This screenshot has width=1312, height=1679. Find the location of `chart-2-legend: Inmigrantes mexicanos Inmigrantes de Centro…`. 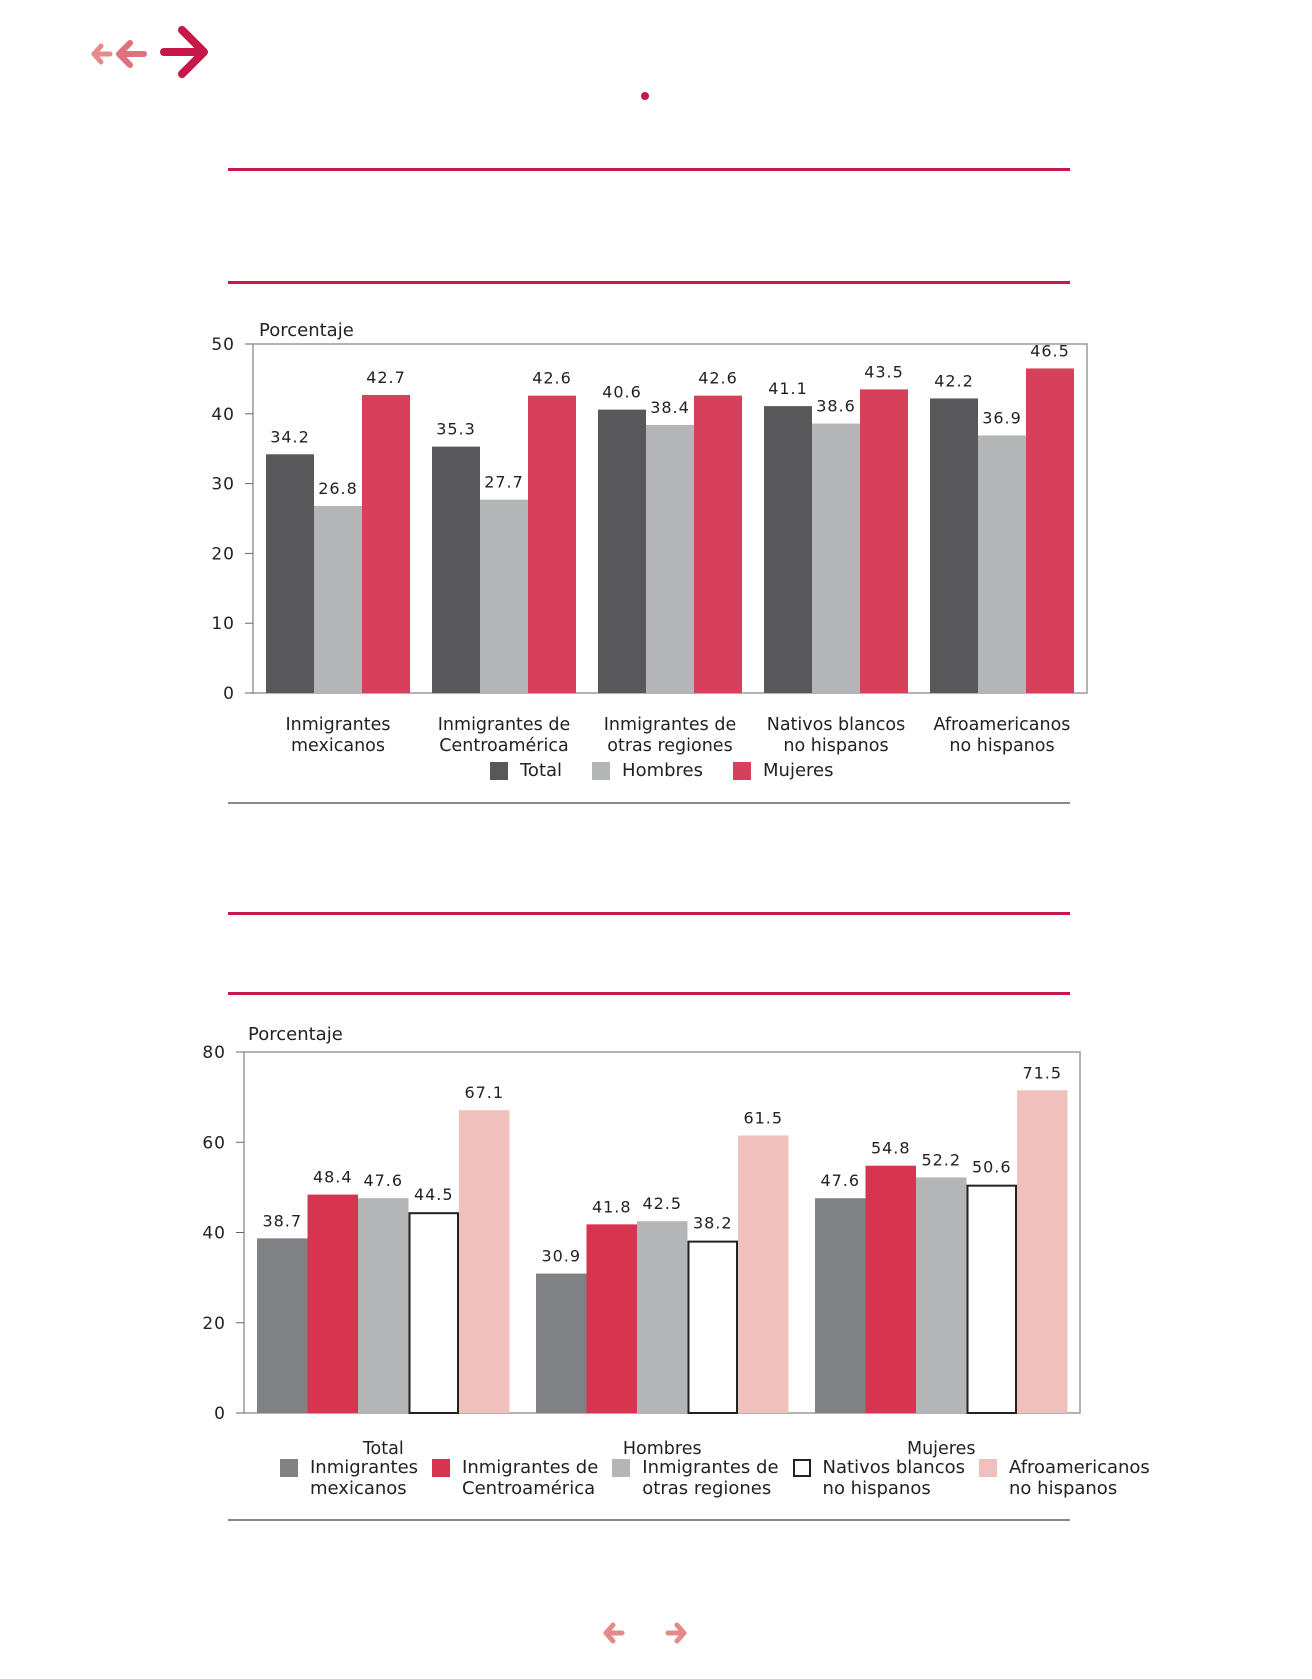

chart-2-legend: Inmigrantes mexicanos Inmigrantes de Centro… is located at coordinates (722, 1478).